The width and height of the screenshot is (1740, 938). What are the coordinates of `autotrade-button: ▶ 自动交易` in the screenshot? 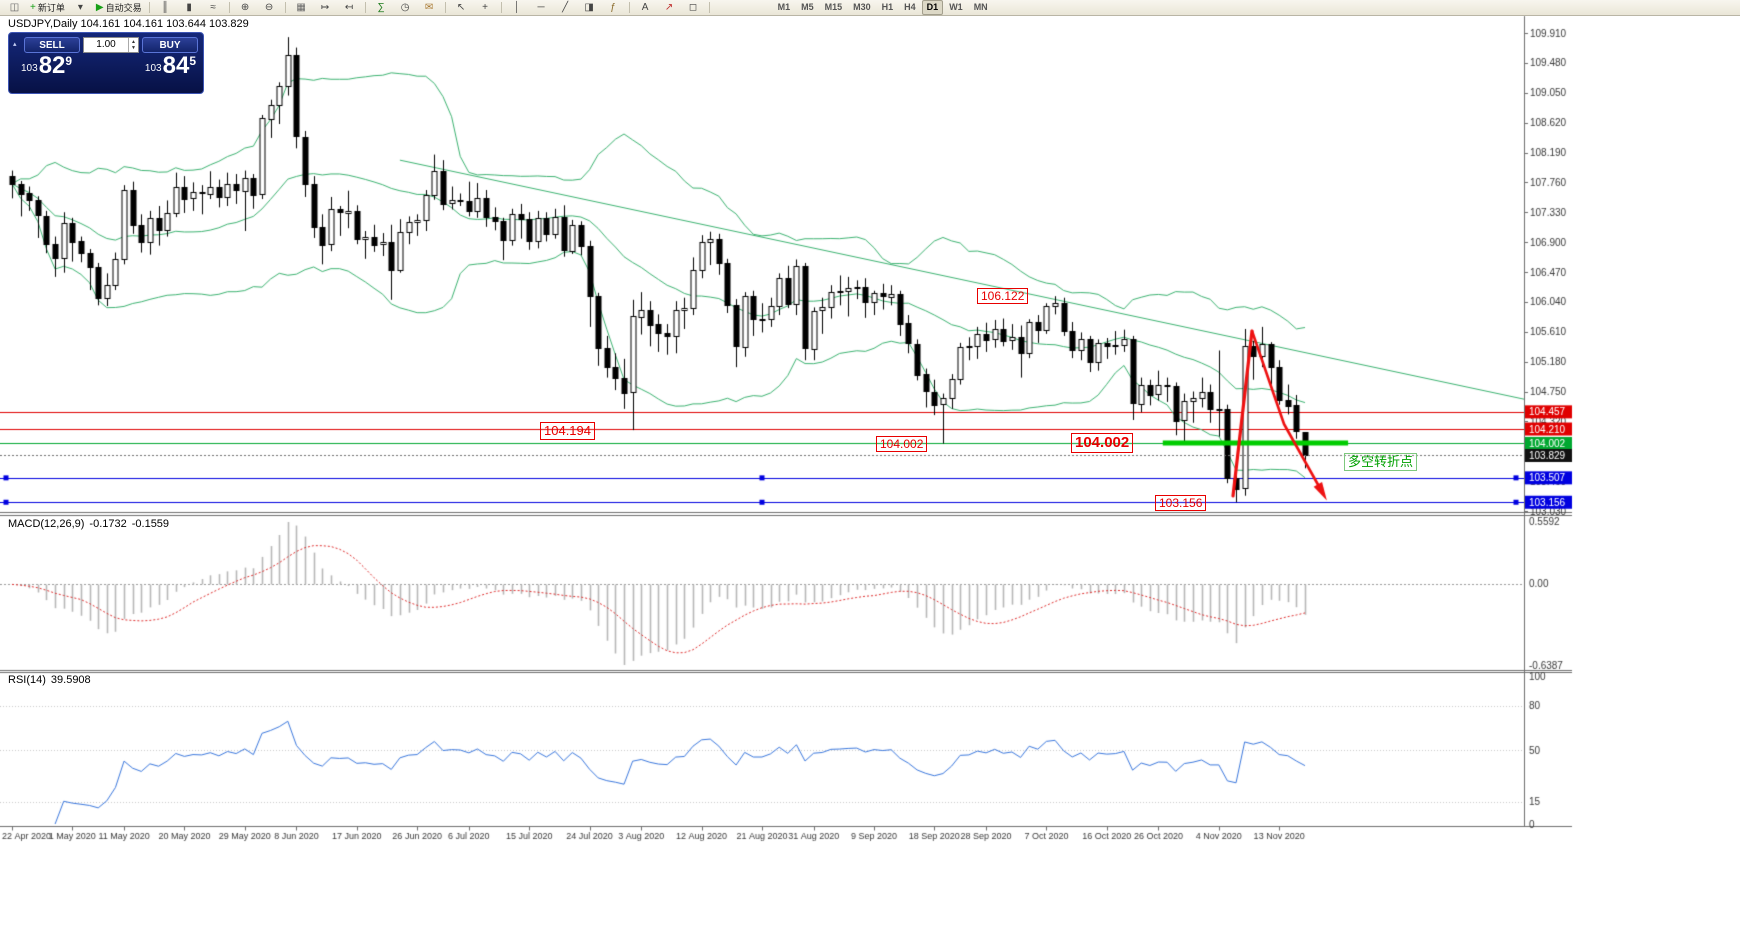 It's located at (119, 8).